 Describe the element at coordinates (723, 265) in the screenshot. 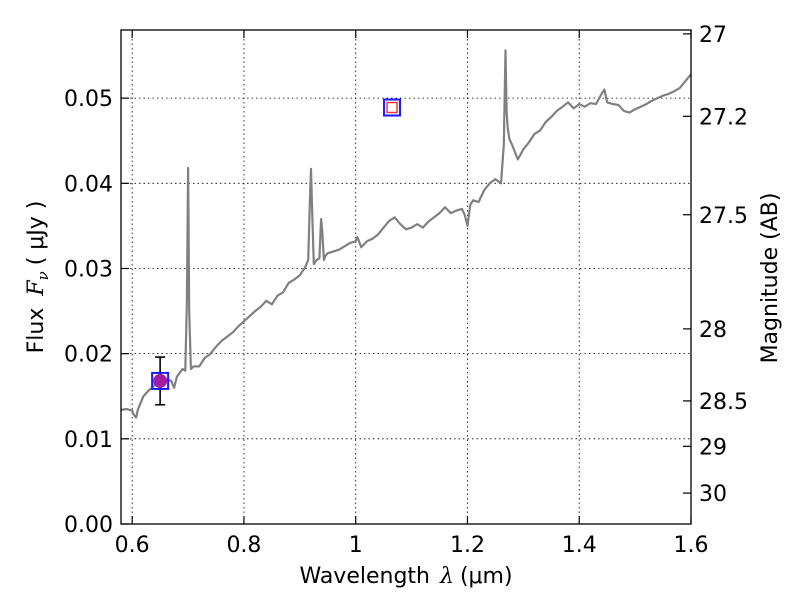

I see `y2-tick-labels: 27 27.2 27.5 28 28.5 29 30` at that location.